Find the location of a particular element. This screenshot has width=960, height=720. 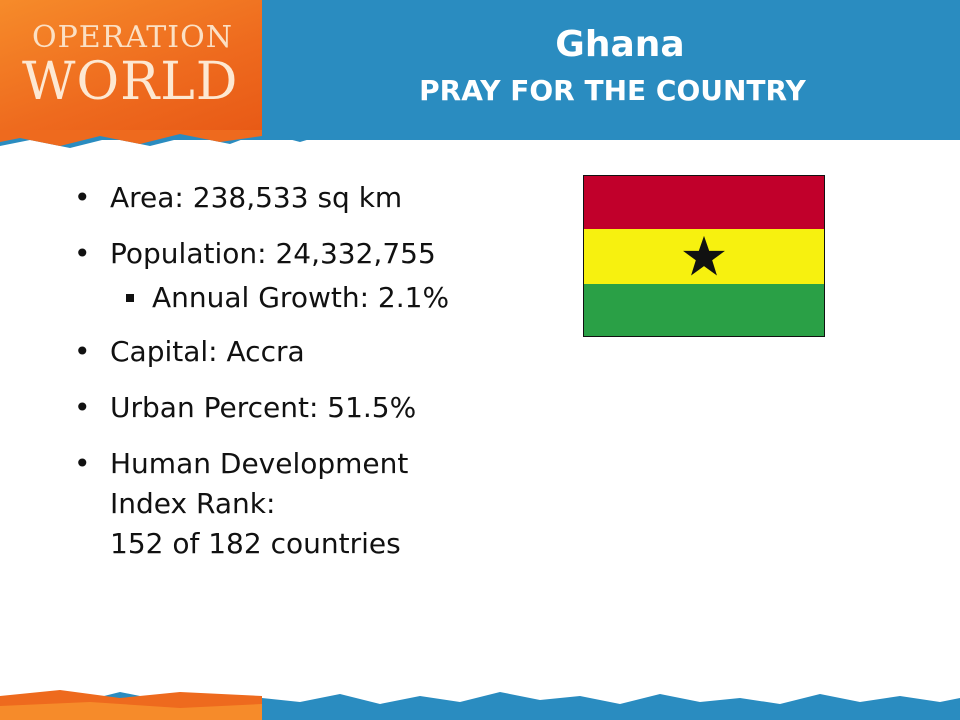

logo-text-world: WORLD is located at coordinates (130, 82).